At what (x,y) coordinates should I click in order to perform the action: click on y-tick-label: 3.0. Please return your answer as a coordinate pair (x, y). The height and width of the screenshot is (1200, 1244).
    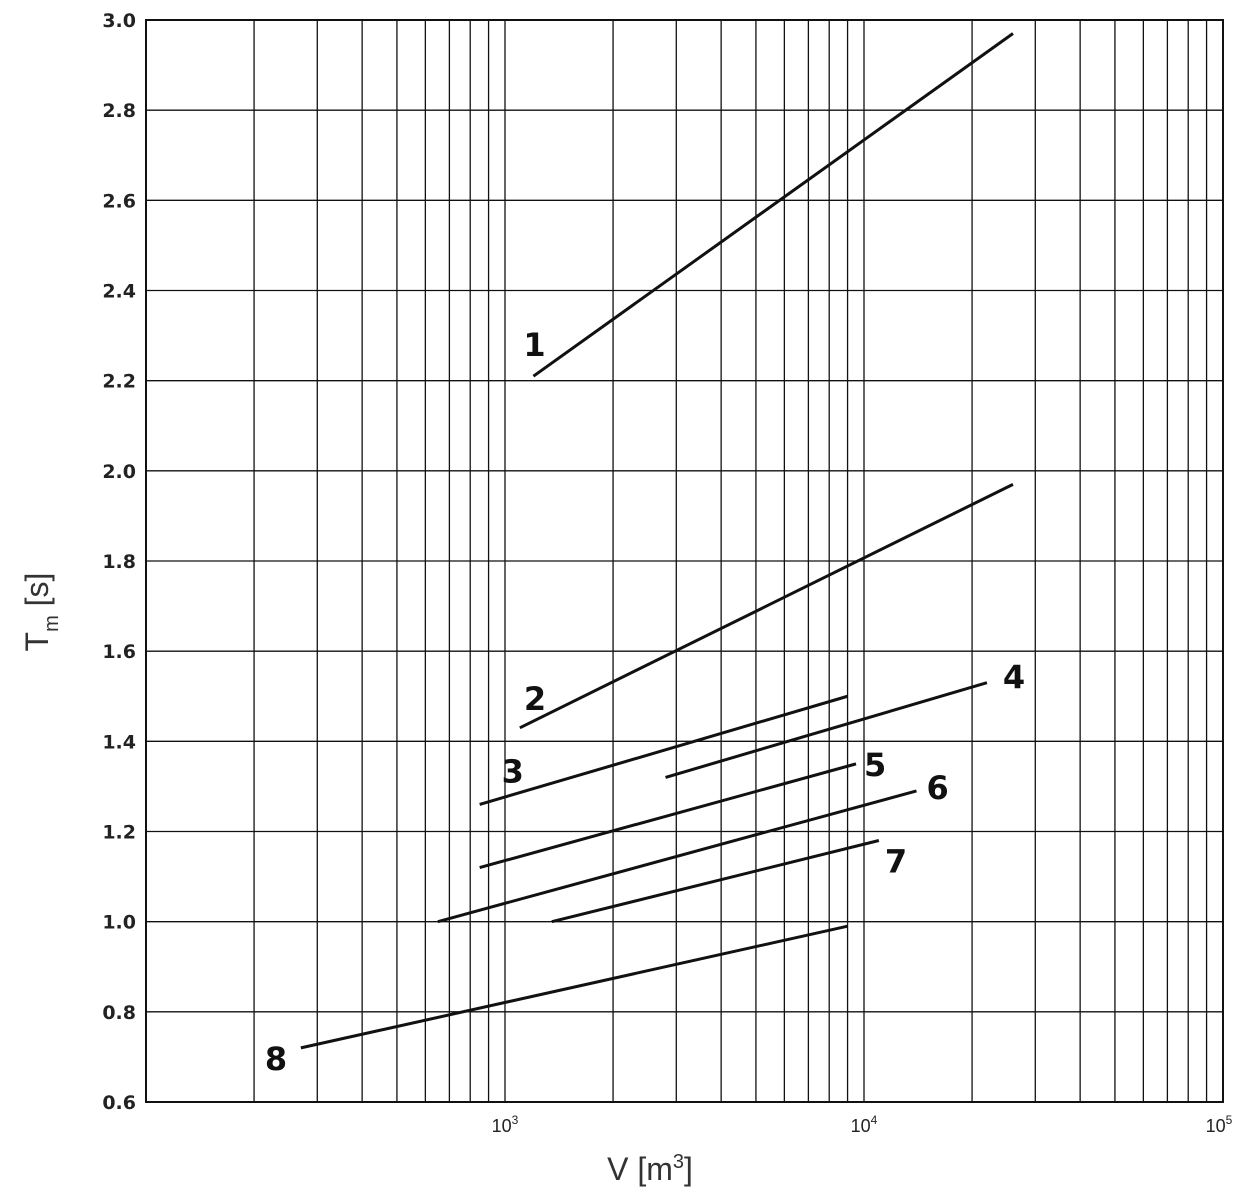
    Looking at the image, I should click on (119, 21).